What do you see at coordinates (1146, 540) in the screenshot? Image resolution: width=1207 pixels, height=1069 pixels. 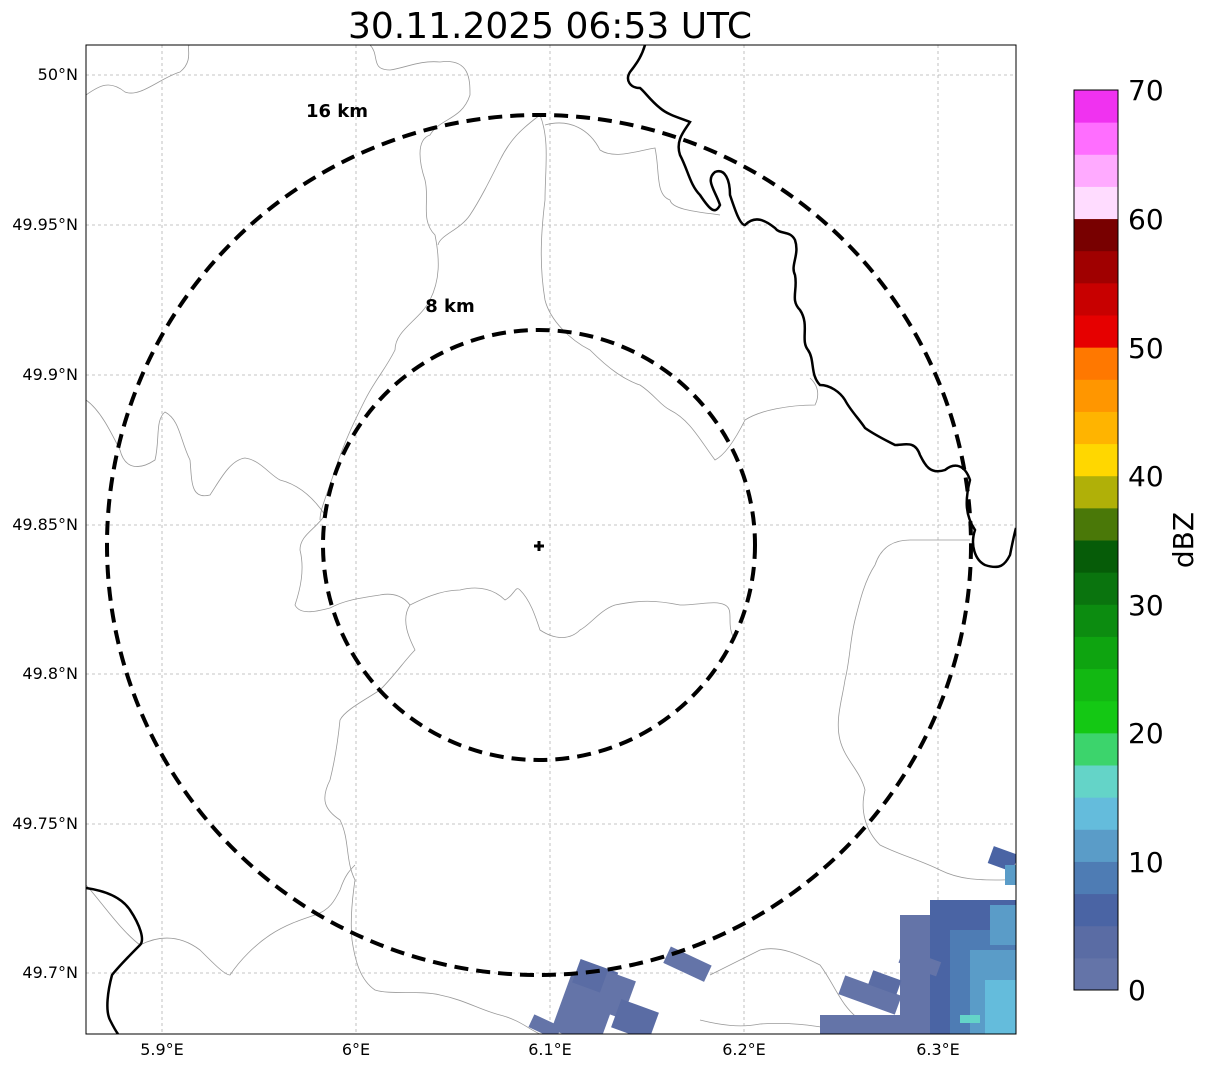 I see `colorbar-ticks: 70 60 50 40 30 20 10 0` at bounding box center [1146, 540].